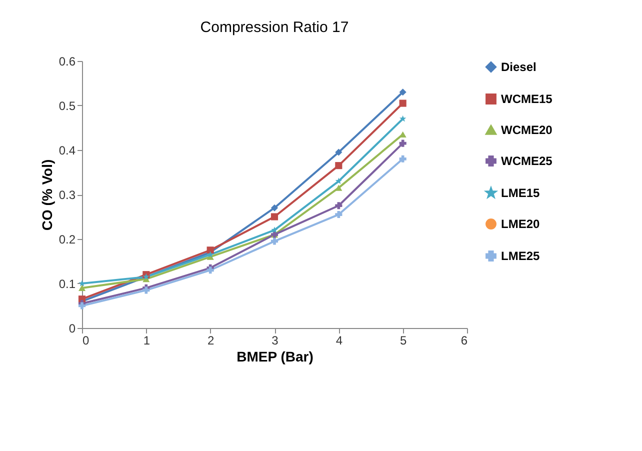  Describe the element at coordinates (67, 61) in the screenshot. I see `y-tick-label: 0.6` at that location.